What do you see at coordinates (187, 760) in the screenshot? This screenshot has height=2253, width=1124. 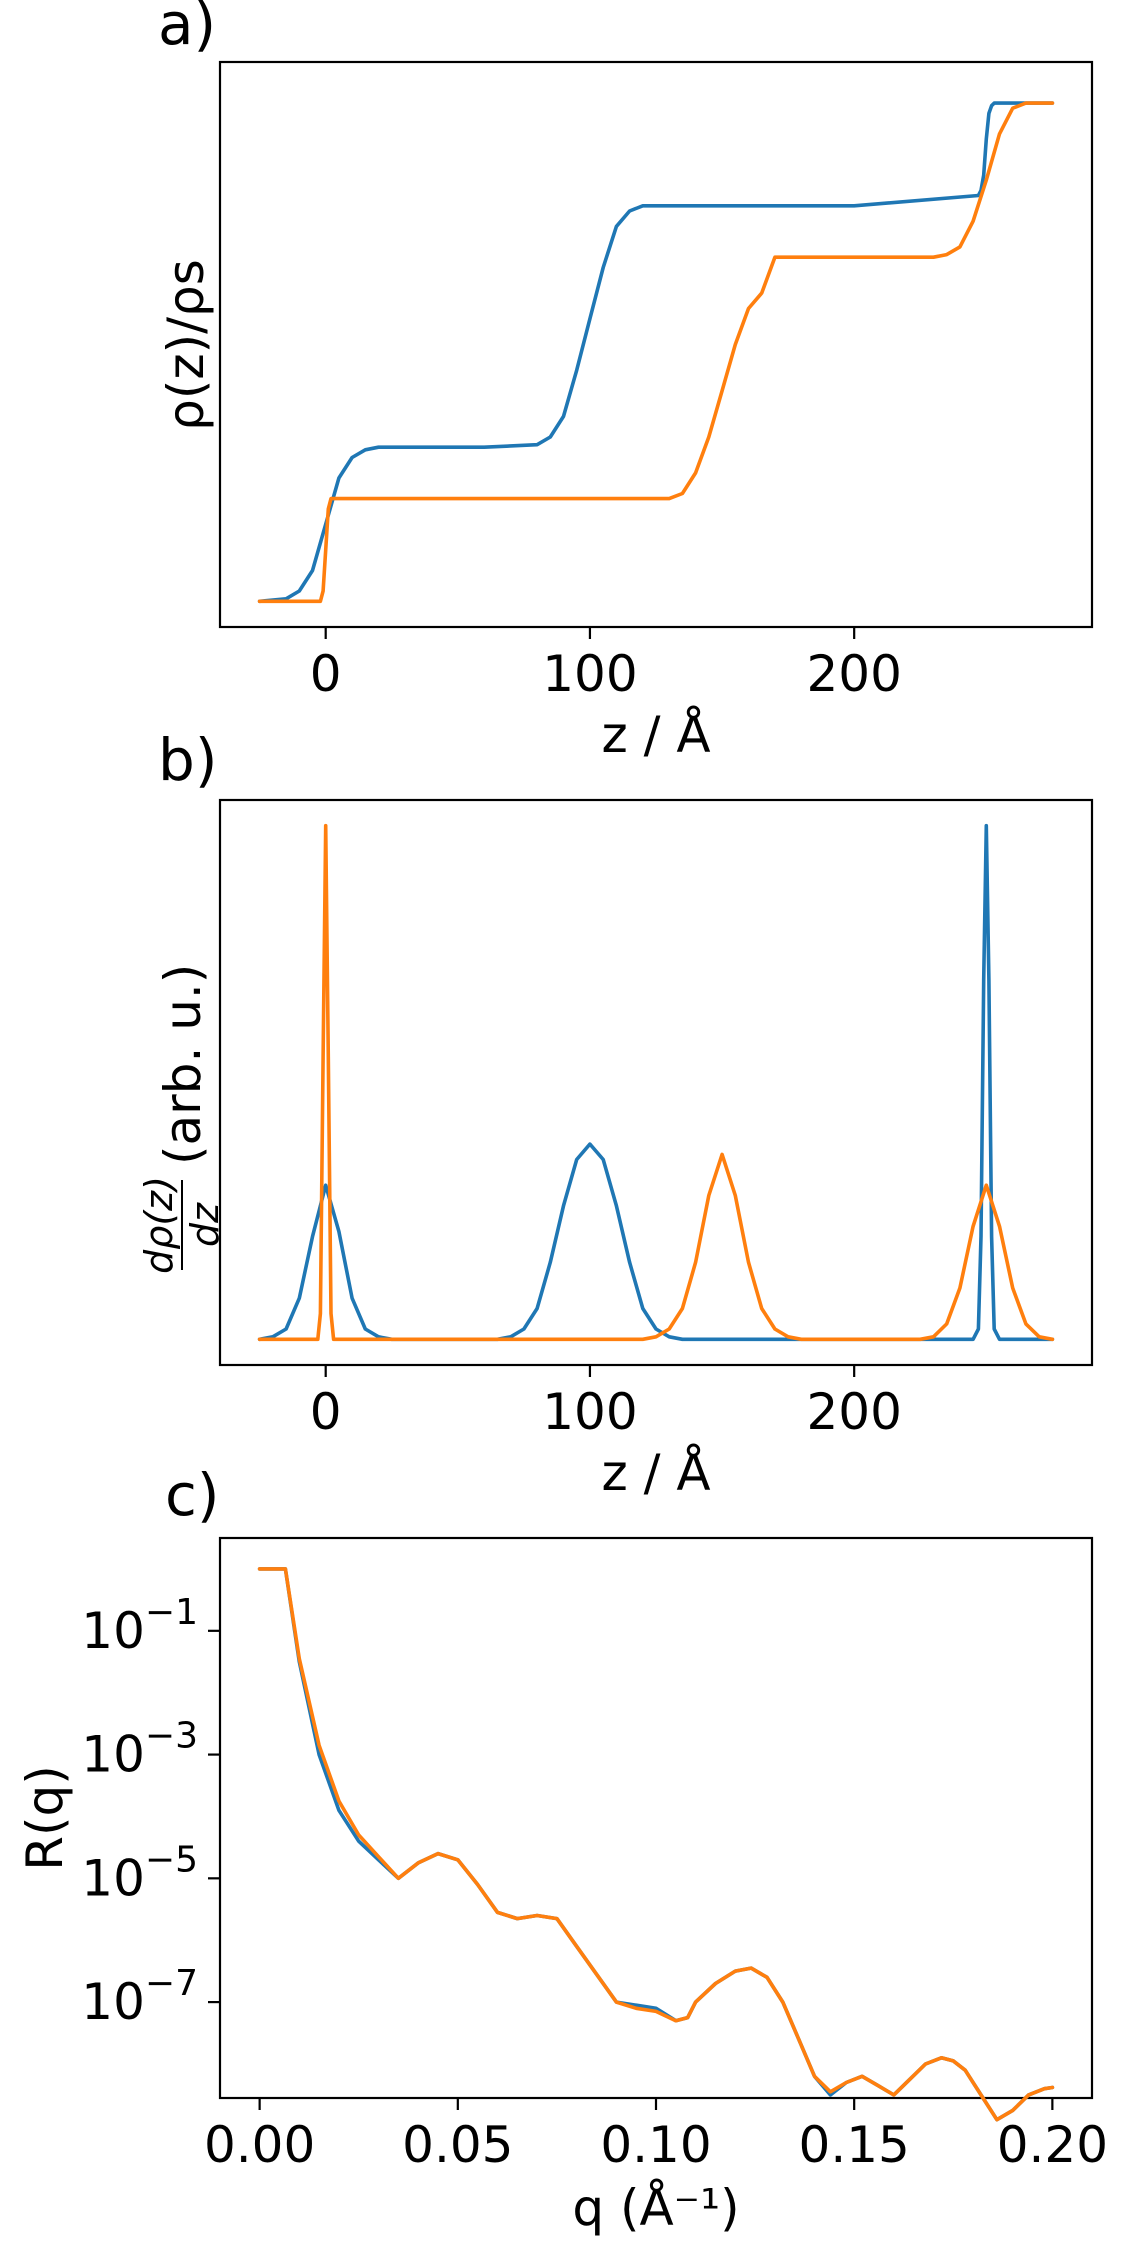 I see `panel-b-label: b)` at bounding box center [187, 760].